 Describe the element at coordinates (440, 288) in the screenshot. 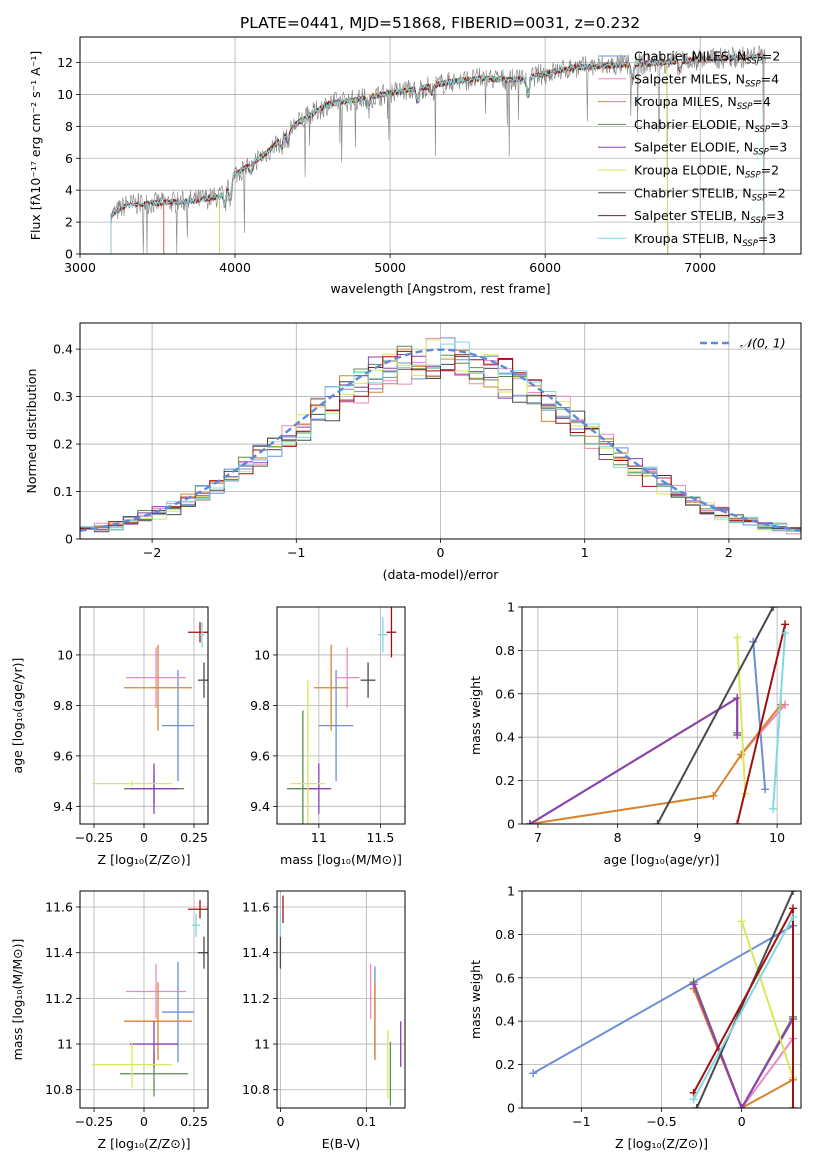

I see `x-axis-label: wavelength [Angstrom, rest frame]` at that location.